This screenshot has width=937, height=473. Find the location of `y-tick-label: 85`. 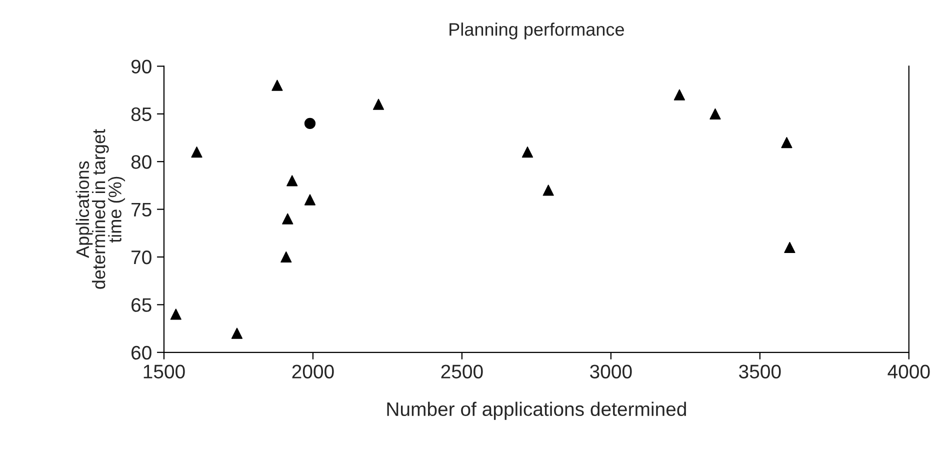

y-tick-label: 85 is located at coordinates (141, 114).